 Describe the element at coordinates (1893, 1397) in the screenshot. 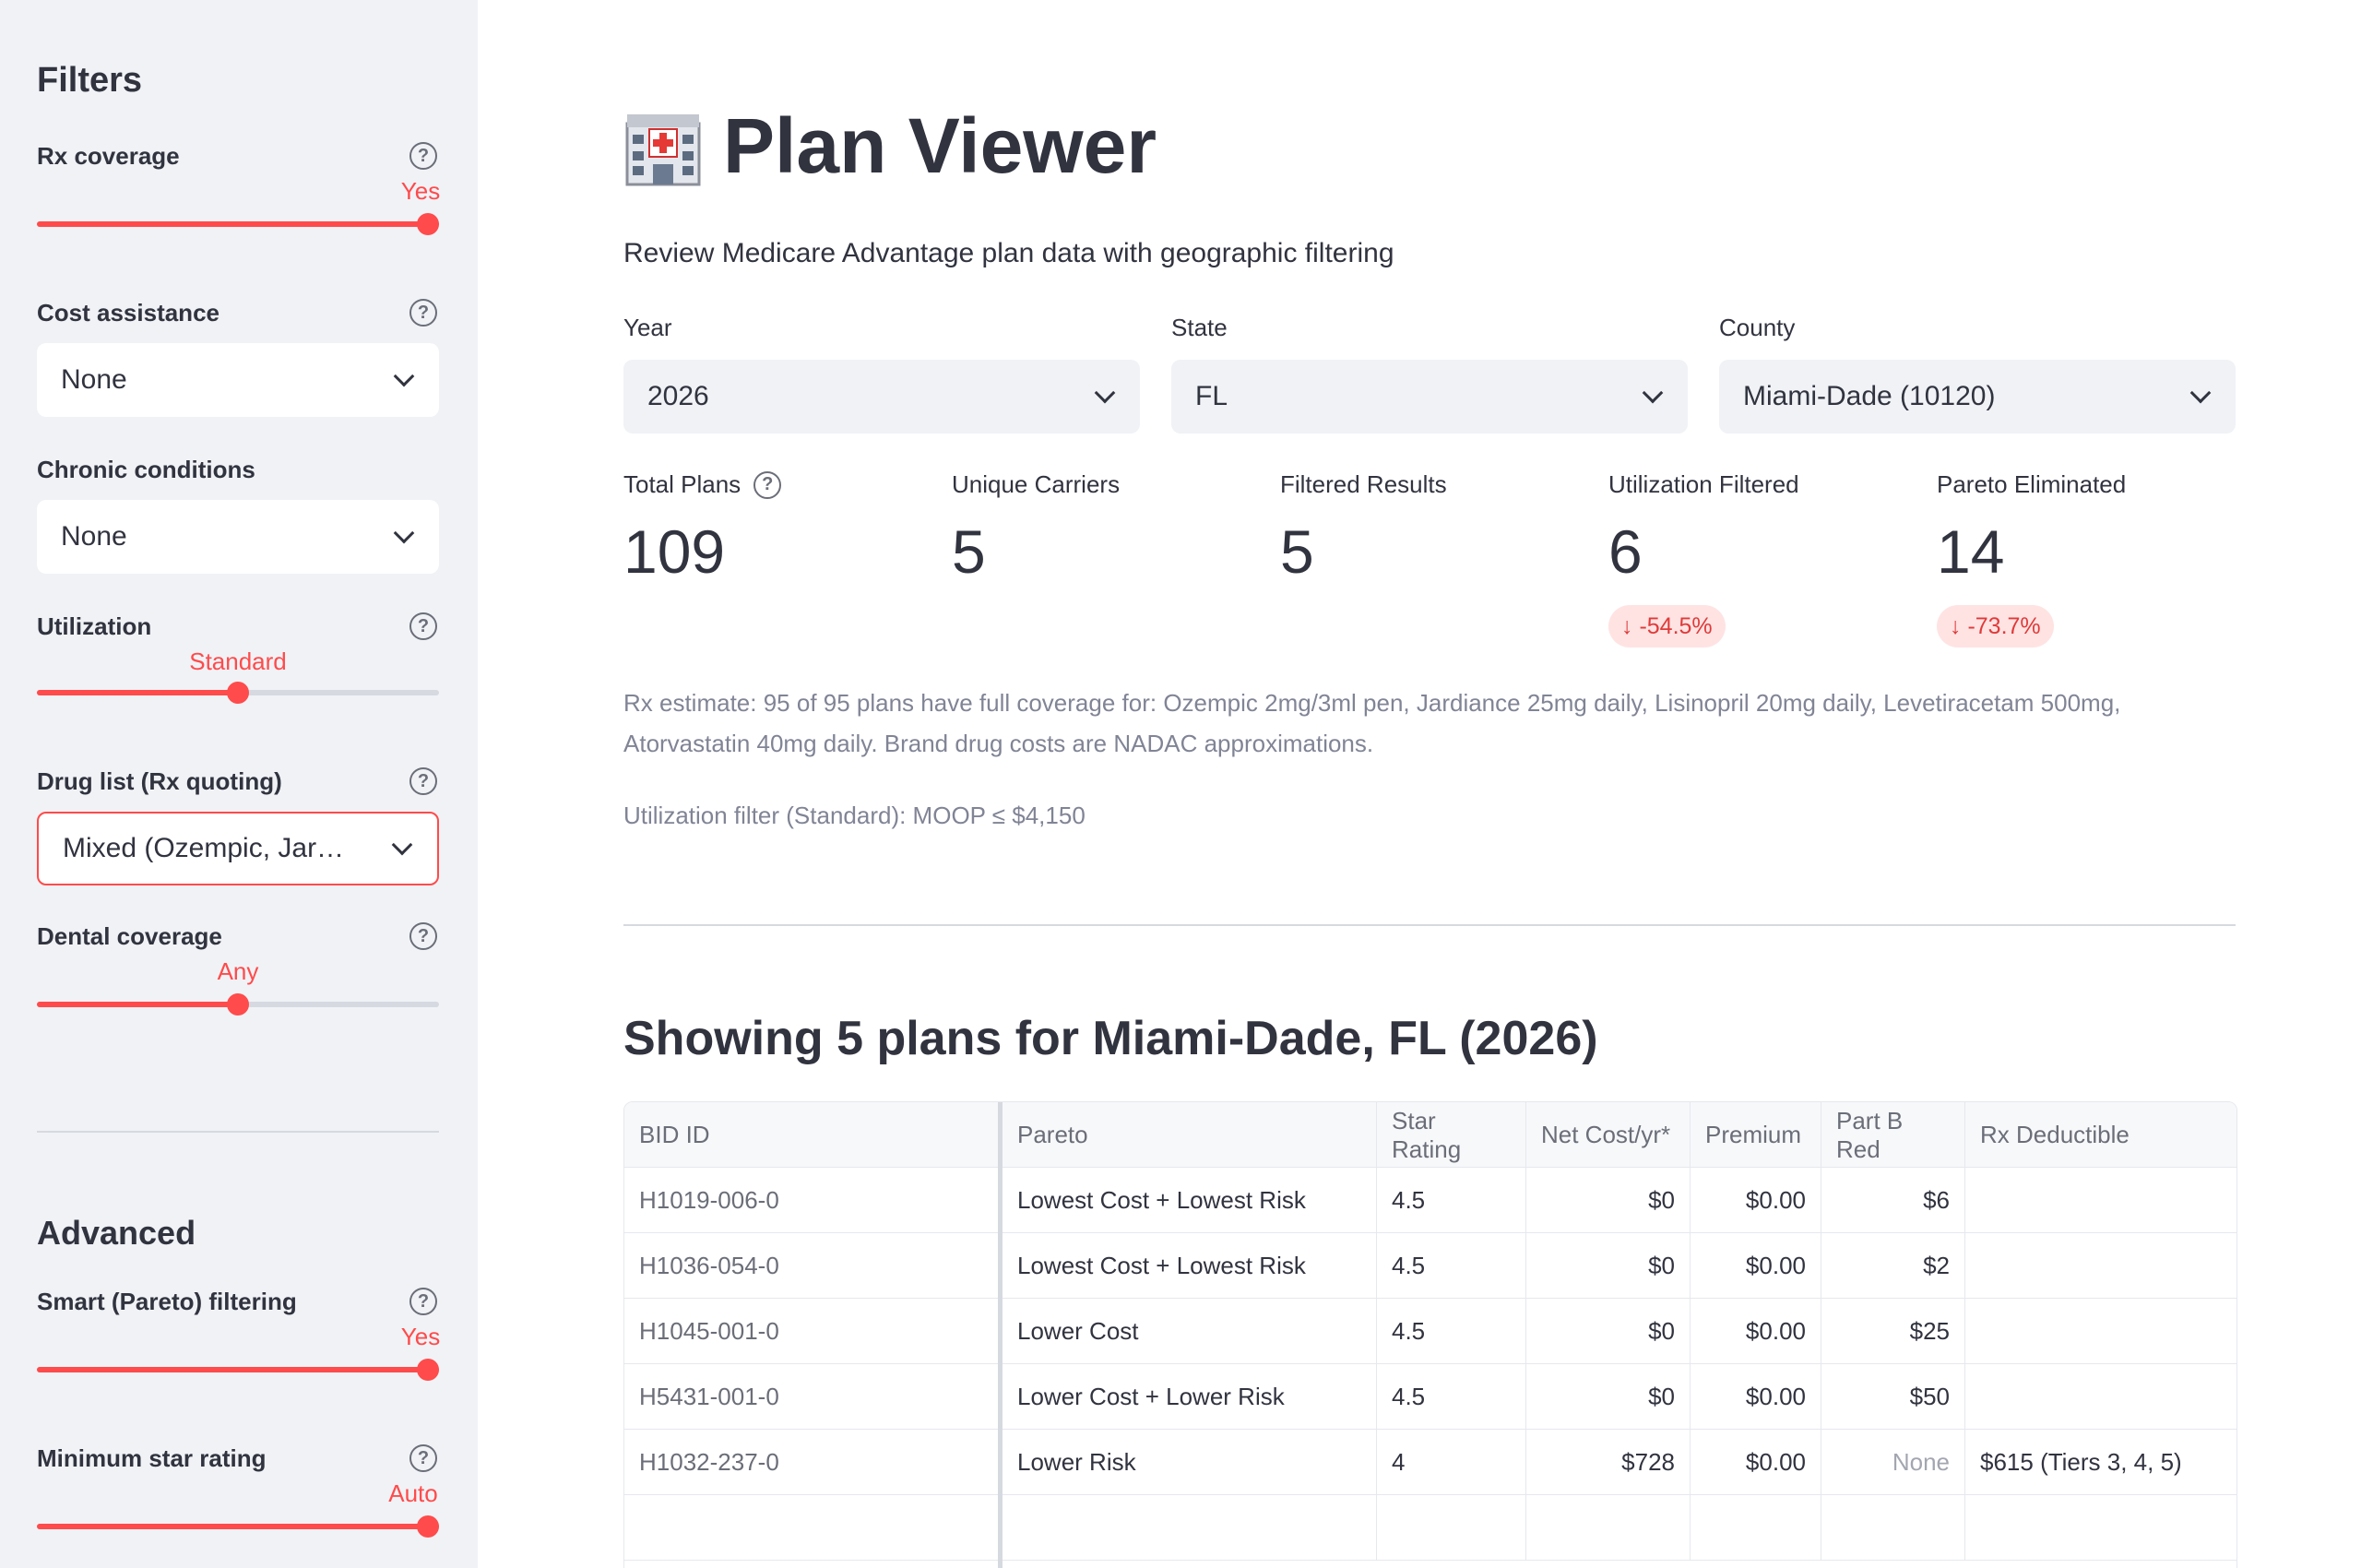

I see `cell-part-b-red: $50` at that location.